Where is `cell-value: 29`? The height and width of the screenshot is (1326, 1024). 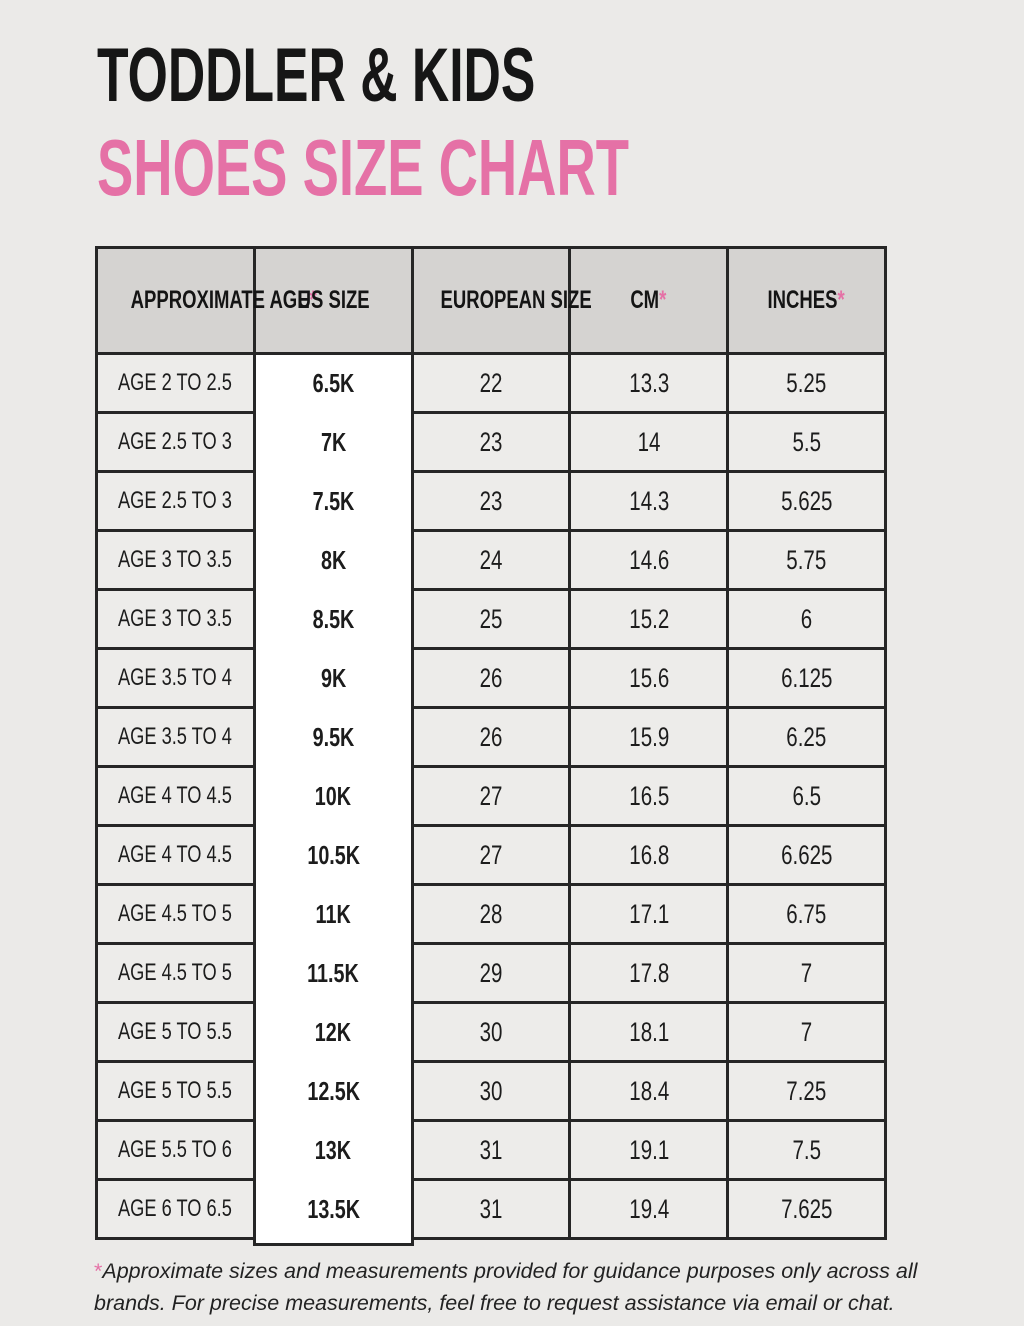 cell-value: 29 is located at coordinates (491, 972).